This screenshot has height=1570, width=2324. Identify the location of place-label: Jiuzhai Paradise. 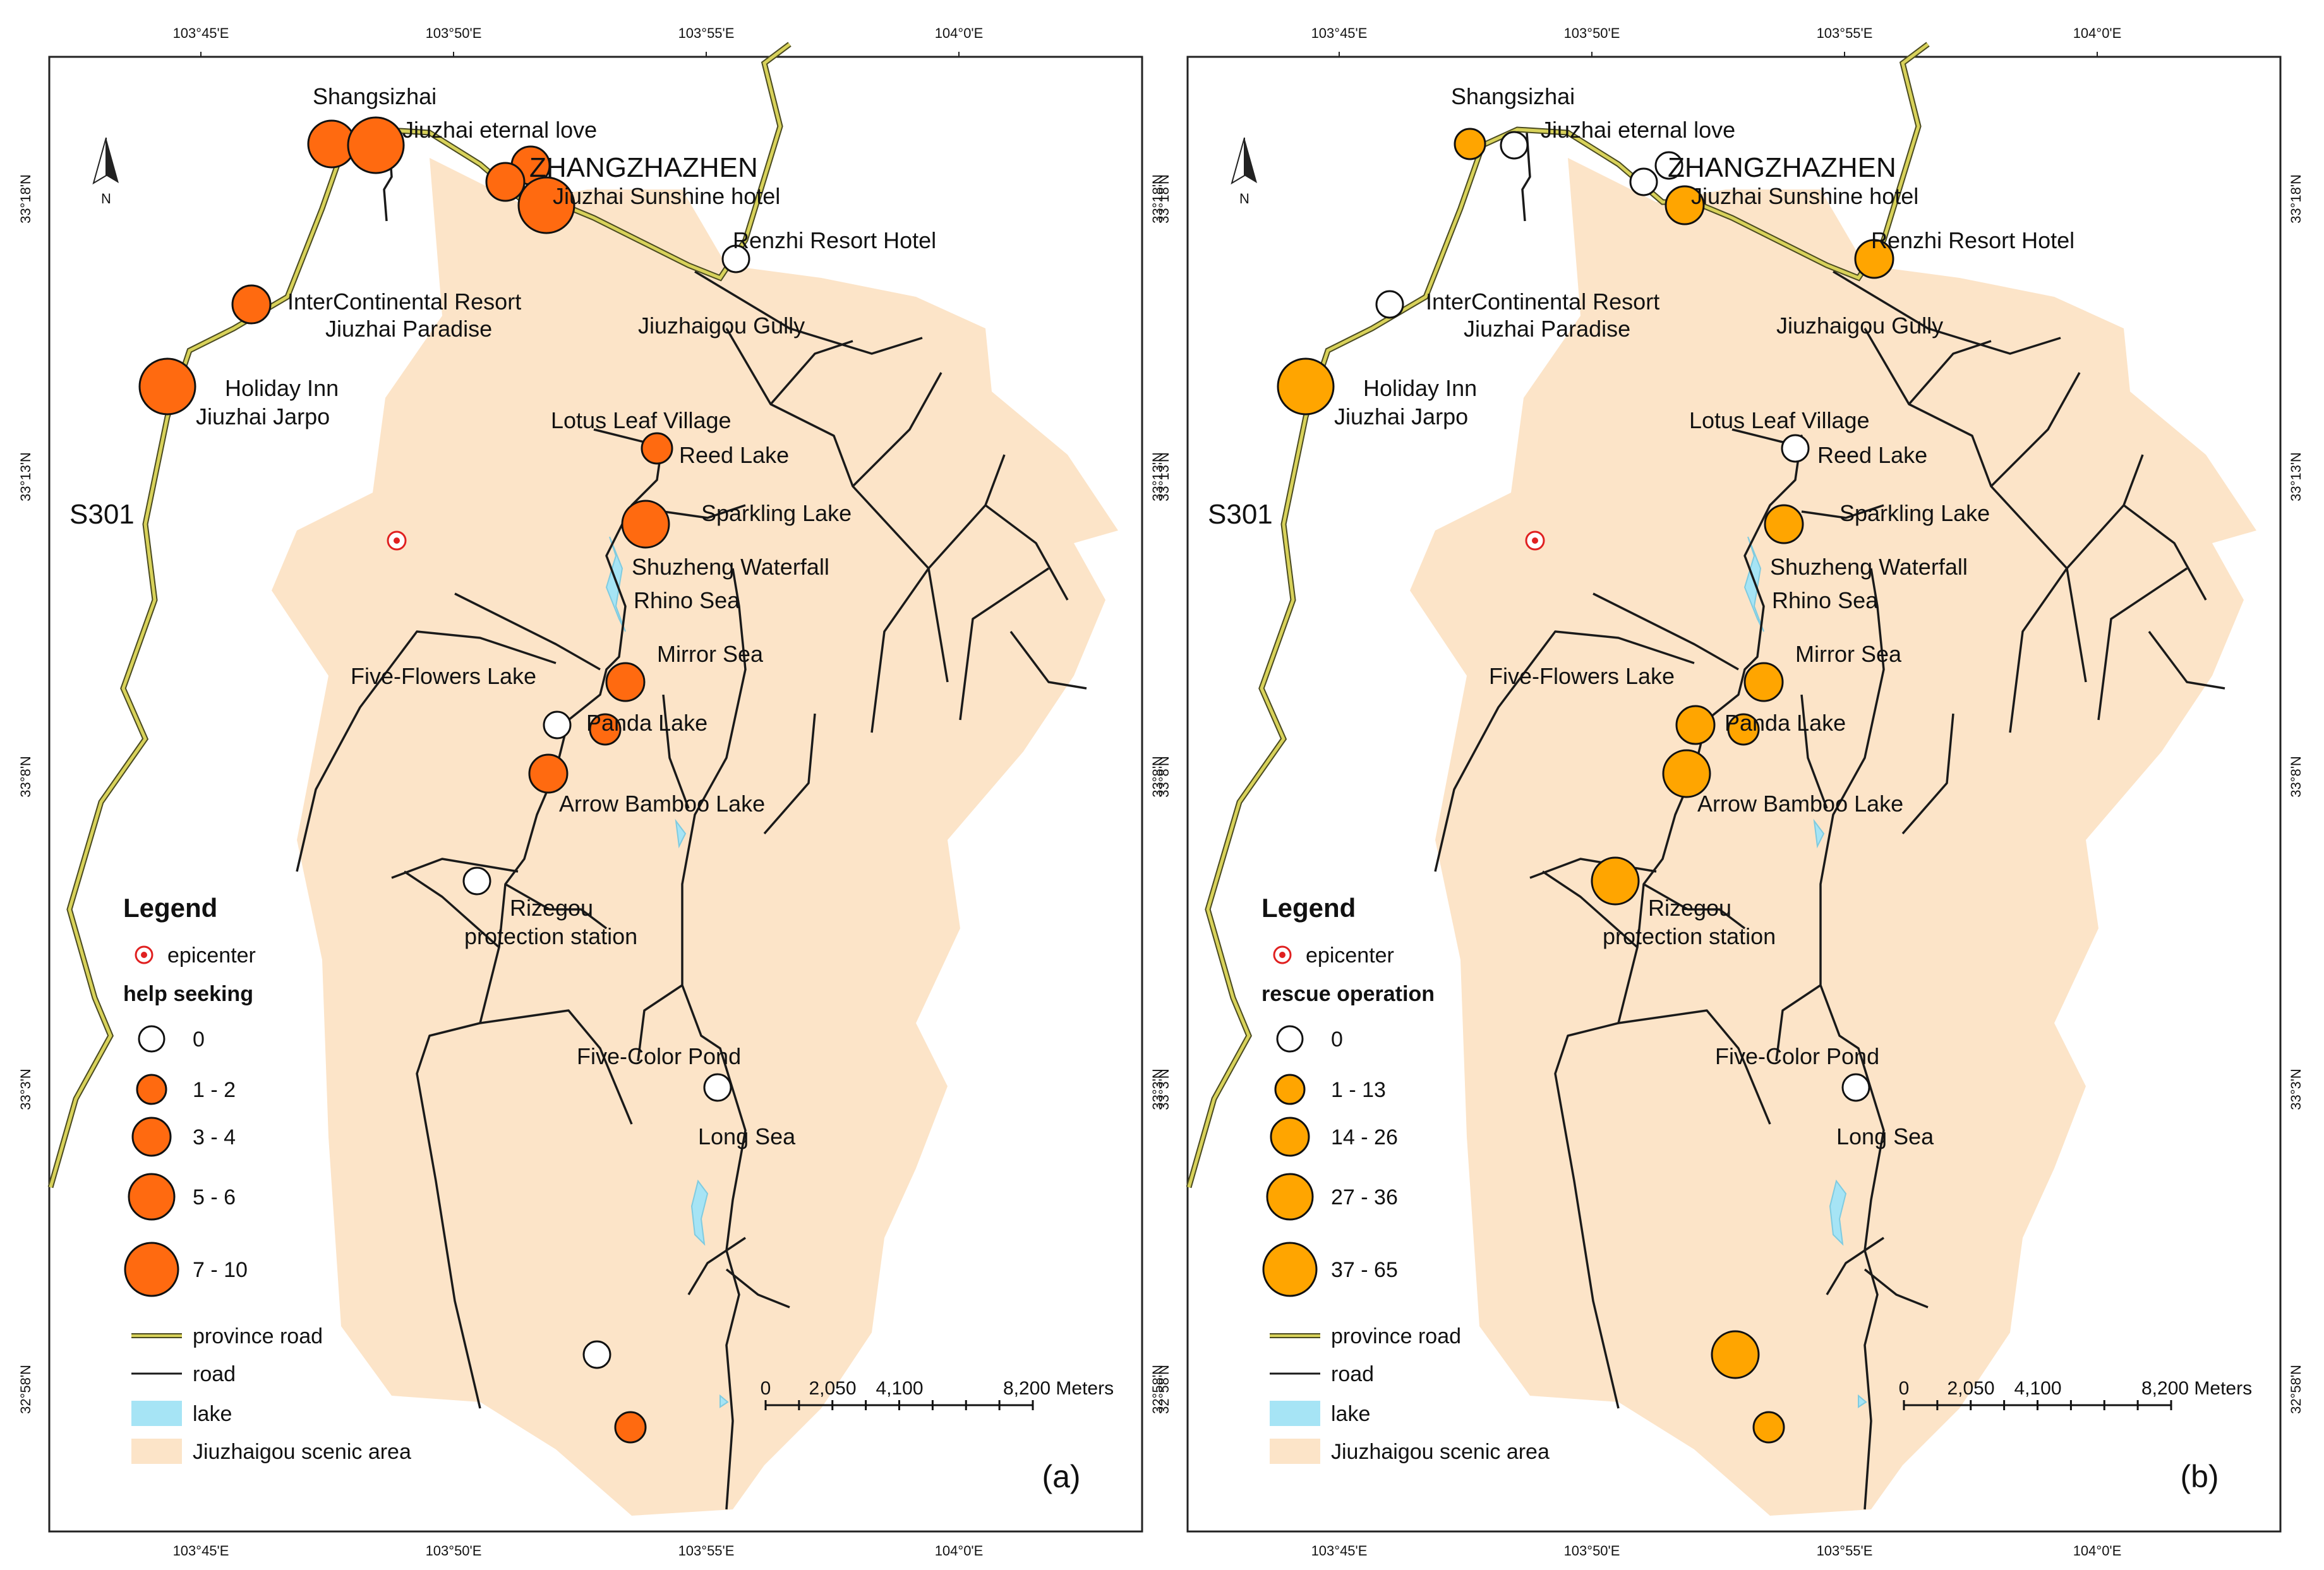
(1547, 329).